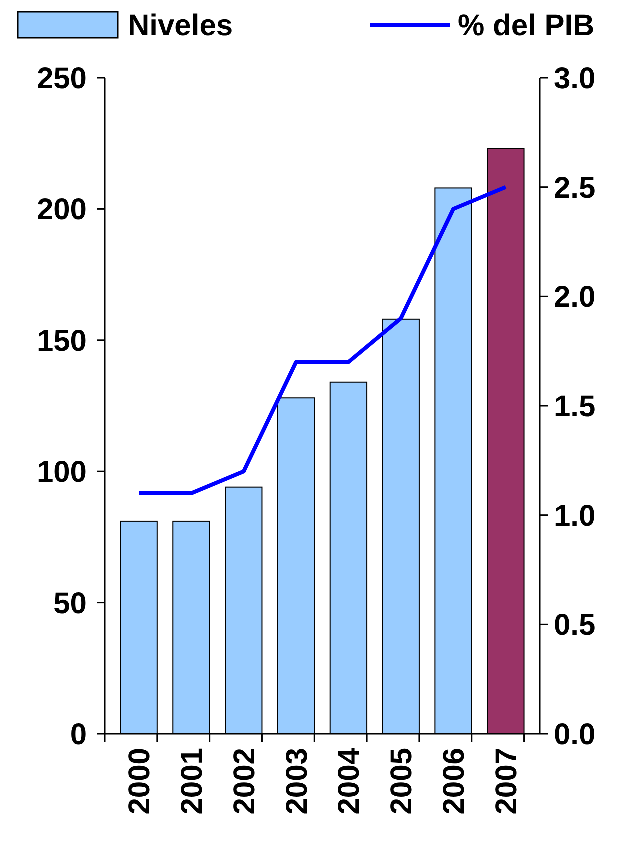  Describe the element at coordinates (455, 781) in the screenshot. I see `x-tick-label: 2006` at that location.